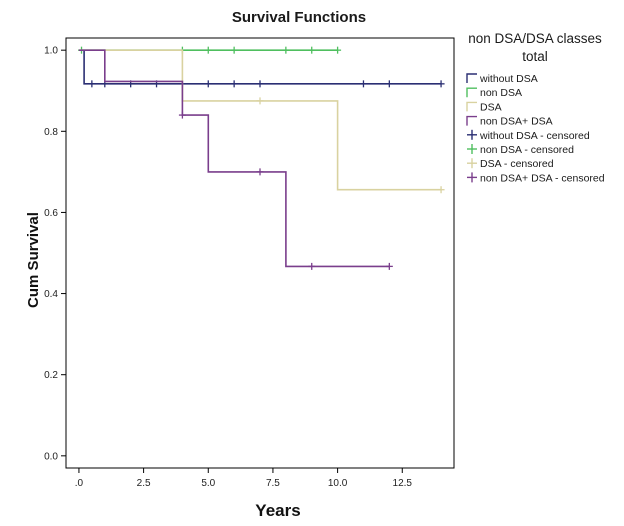 Image resolution: width=624 pixels, height=526 pixels. Describe the element at coordinates (517, 164) in the screenshot. I see `legend-label: DSA - censored` at that location.